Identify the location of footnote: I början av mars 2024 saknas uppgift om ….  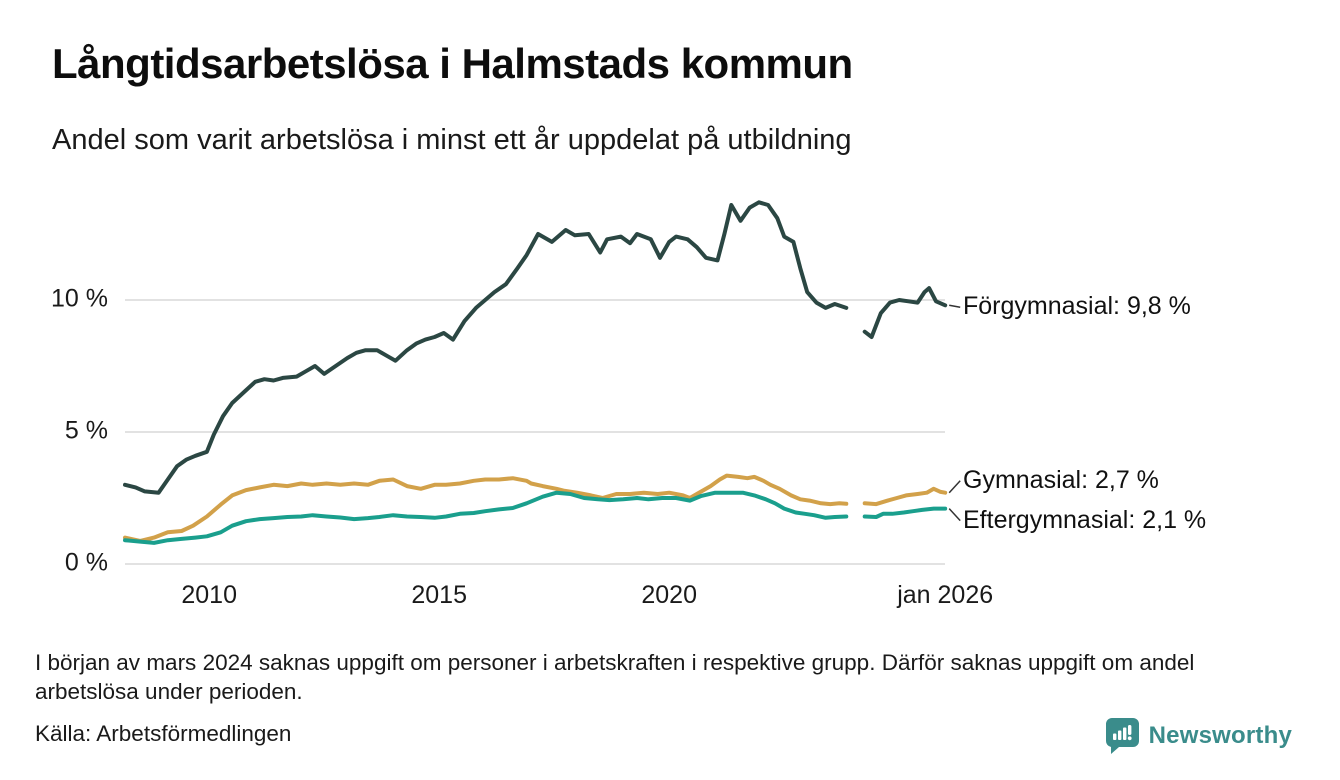
(615, 677).